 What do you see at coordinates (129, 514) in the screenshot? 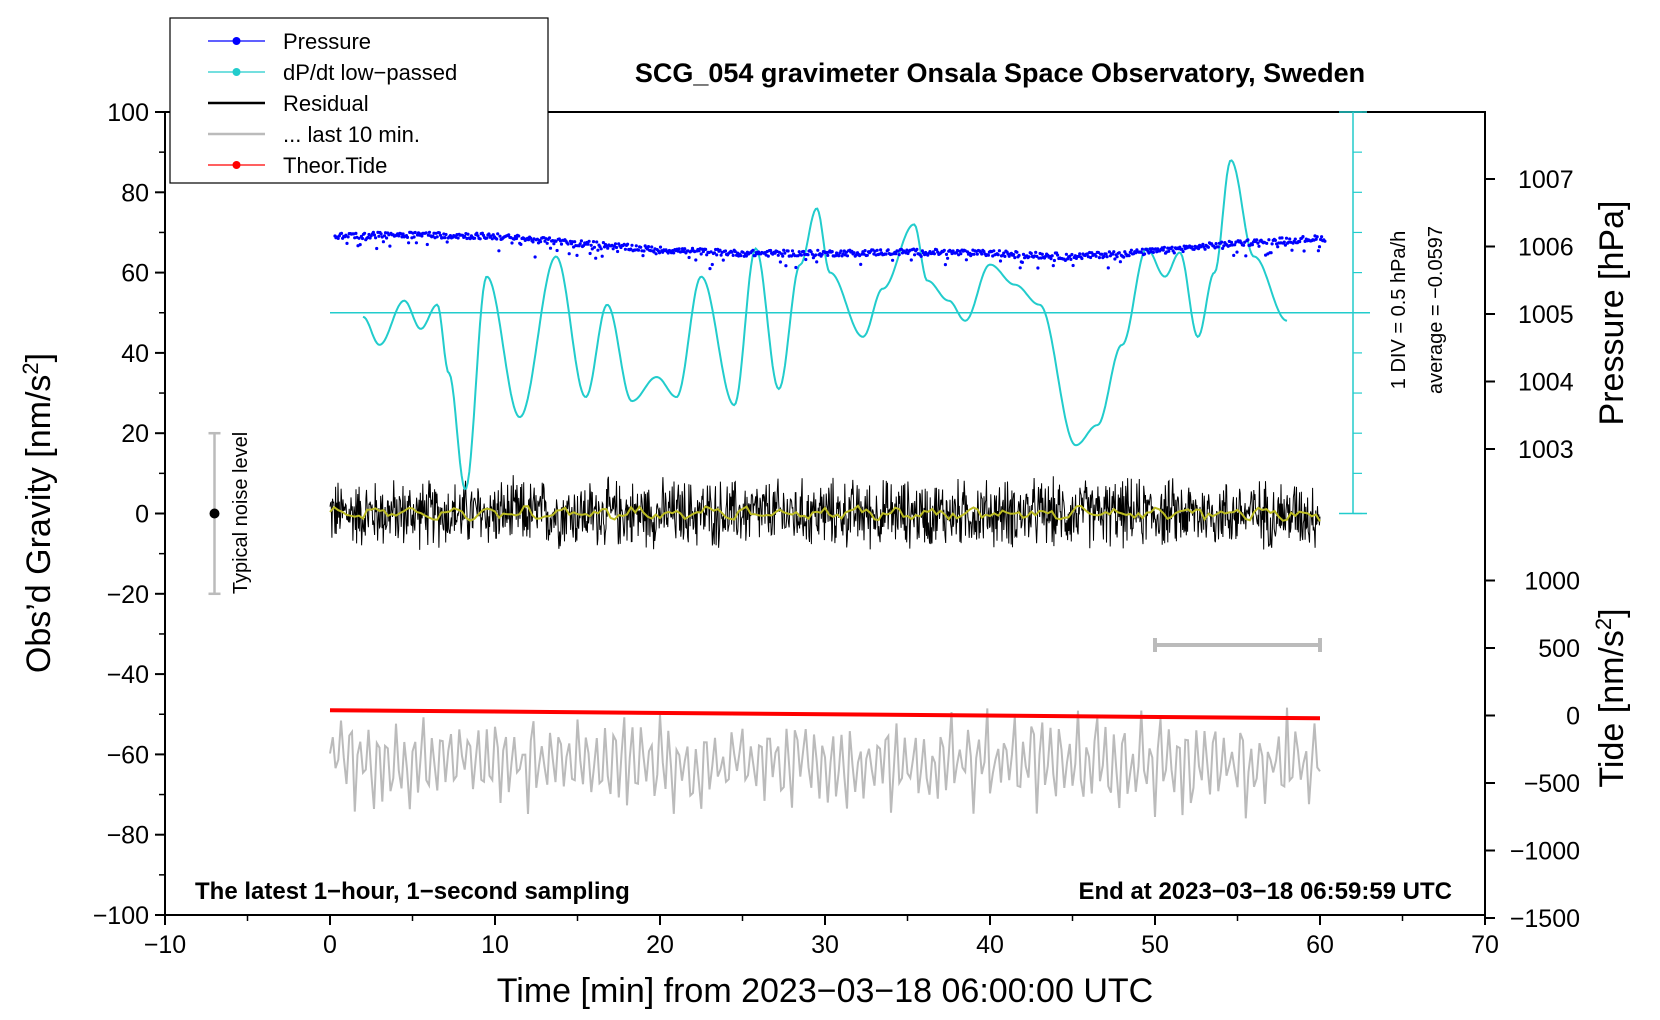
I see `y-axis-left: 100 80 60 40 20 0 −20 −40 −60 −80 −100` at bounding box center [129, 514].